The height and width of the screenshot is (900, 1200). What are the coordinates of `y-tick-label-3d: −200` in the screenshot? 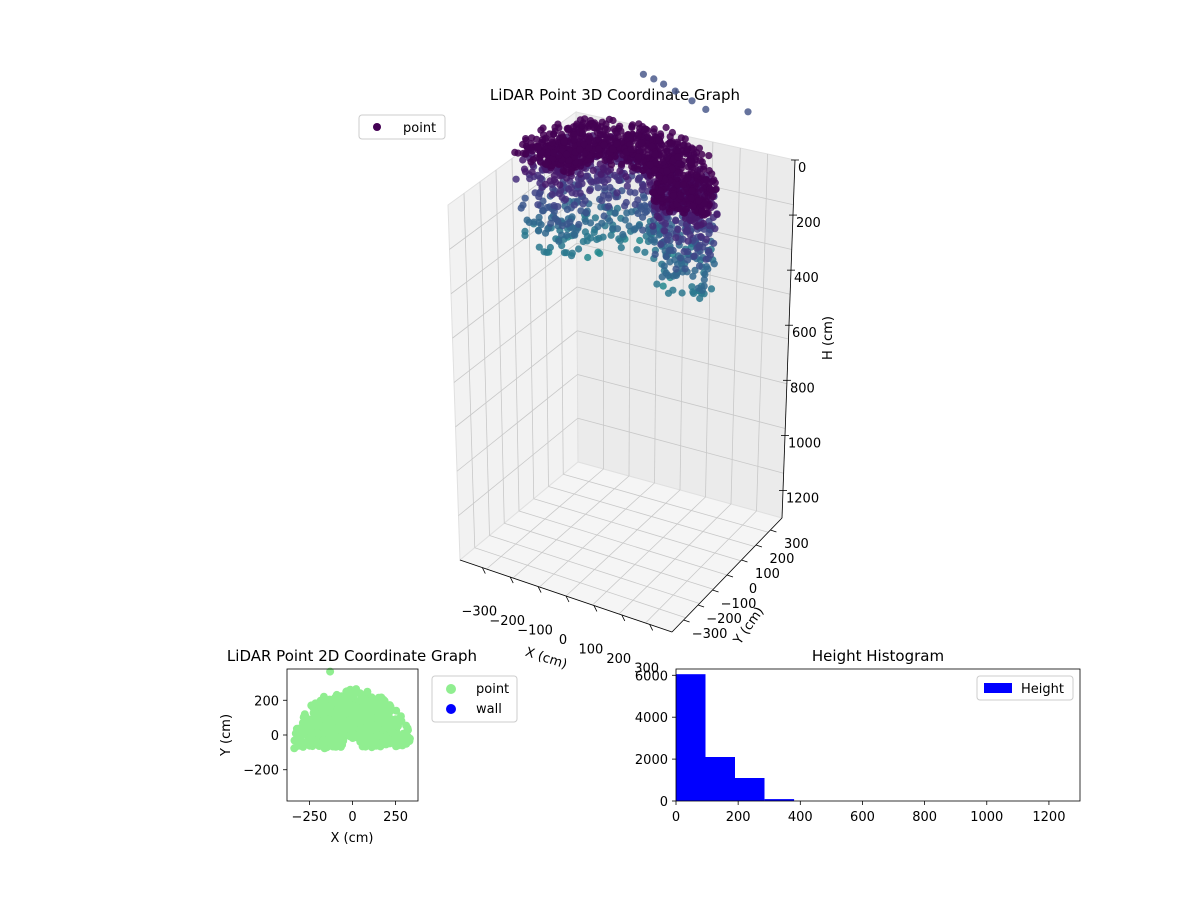 It's located at (724, 619).